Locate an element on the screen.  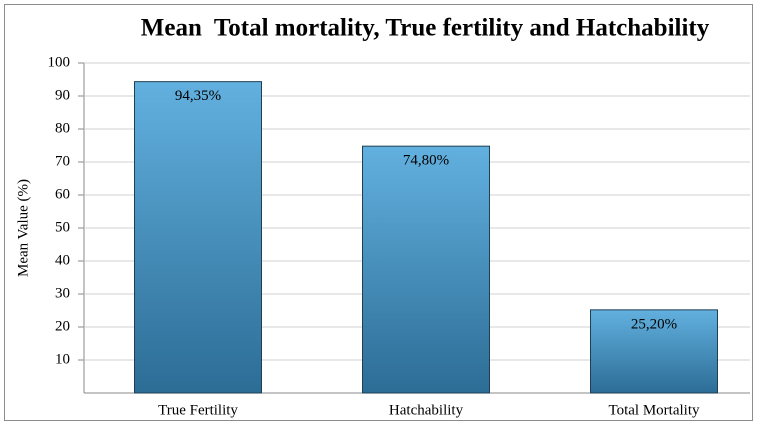
y-tick-label: 80 is located at coordinates (62, 128).